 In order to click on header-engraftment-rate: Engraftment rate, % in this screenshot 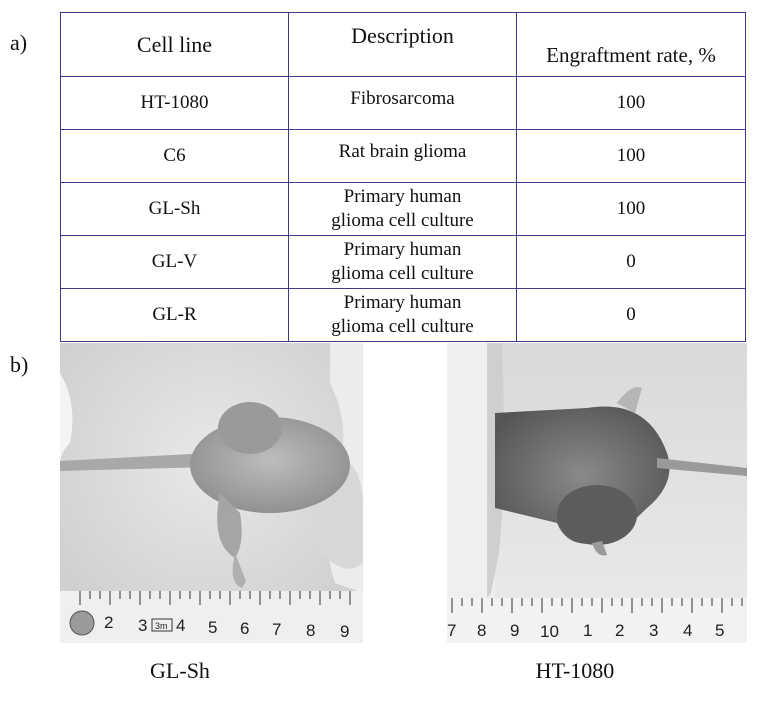, I will do `click(631, 44)`.